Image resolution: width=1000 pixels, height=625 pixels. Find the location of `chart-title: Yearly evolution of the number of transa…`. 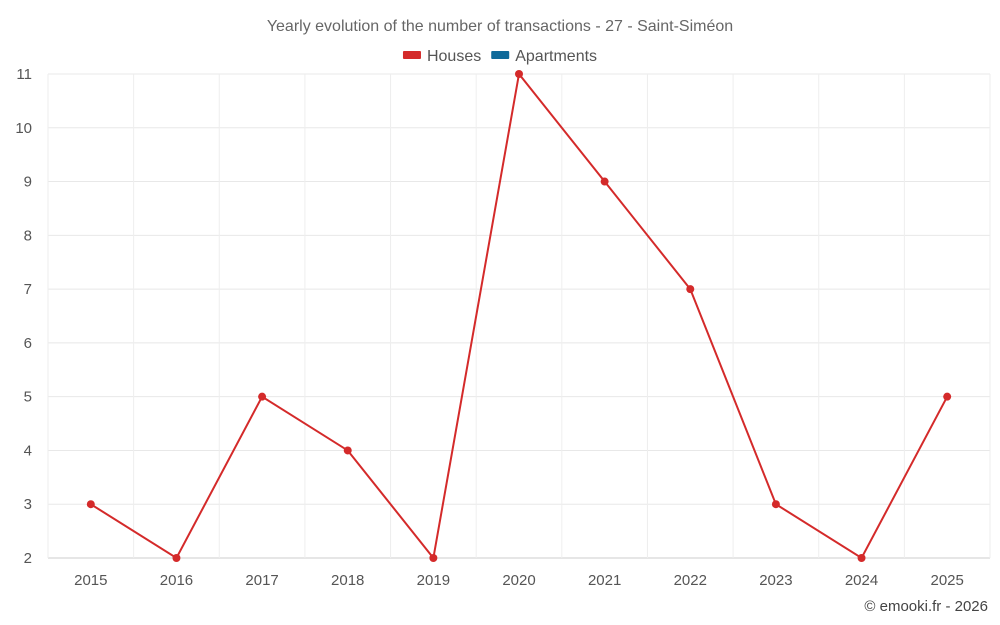

chart-title: Yearly evolution of the number of transa… is located at coordinates (500, 26).